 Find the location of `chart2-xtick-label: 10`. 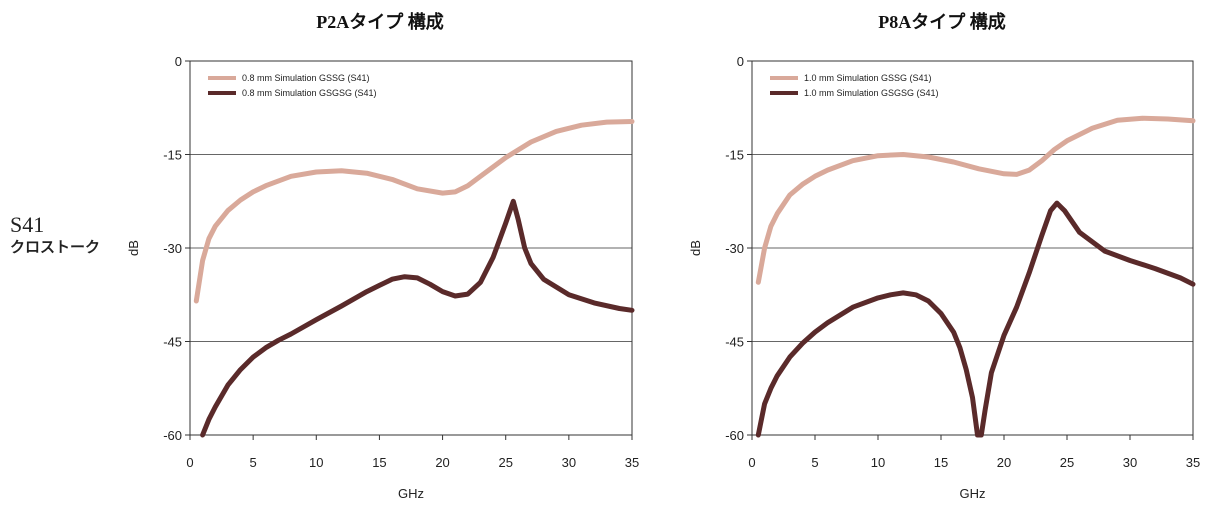

chart2-xtick-label: 10 is located at coordinates (878, 462).